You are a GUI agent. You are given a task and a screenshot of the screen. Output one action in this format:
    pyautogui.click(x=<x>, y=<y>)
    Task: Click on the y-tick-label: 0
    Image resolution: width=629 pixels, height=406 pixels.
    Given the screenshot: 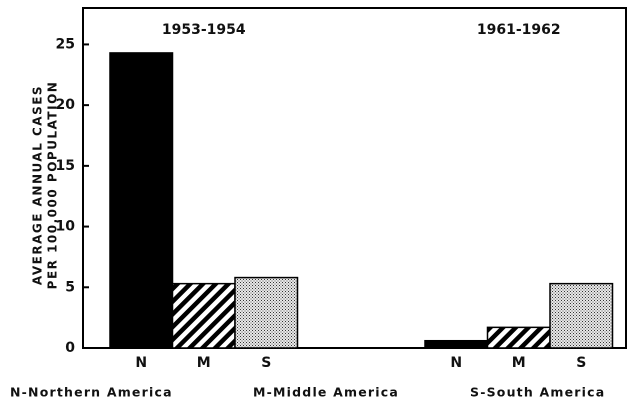 What is the action you would take?
    pyautogui.click(x=70, y=348)
    